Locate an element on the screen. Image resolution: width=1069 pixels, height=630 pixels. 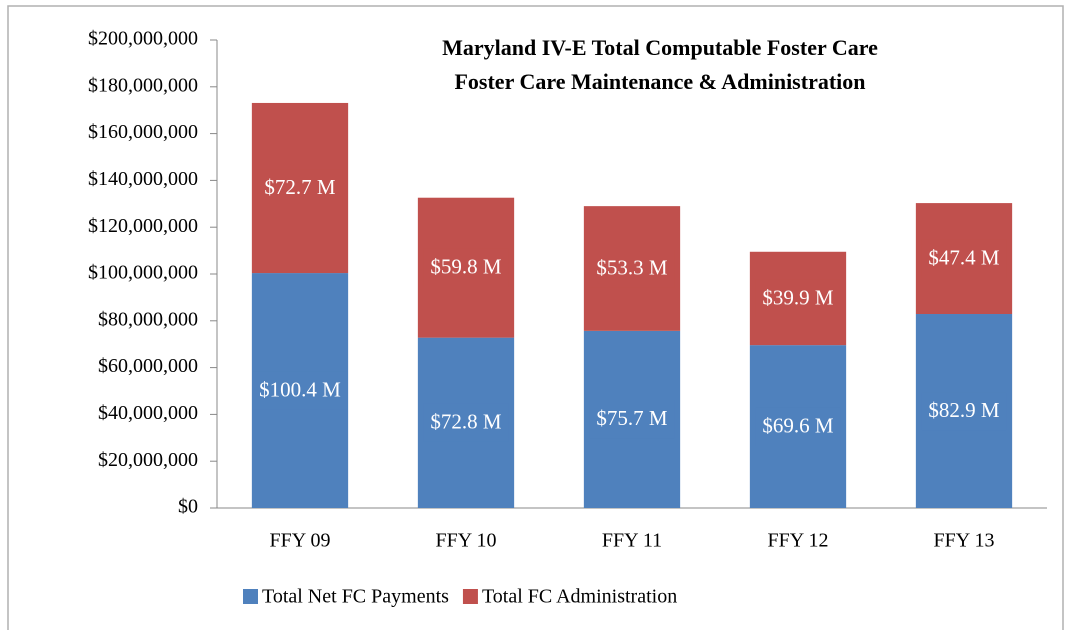
x-tick-label: FFY 11 is located at coordinates (632, 541).